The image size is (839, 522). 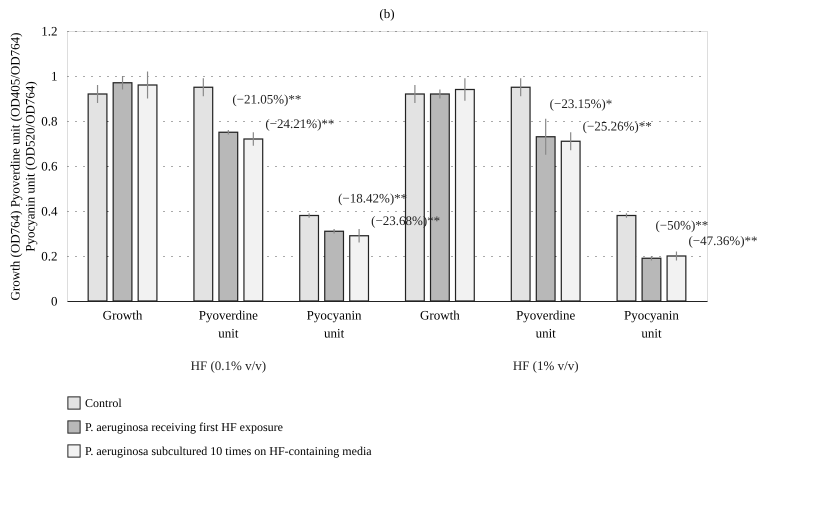 What do you see at coordinates (617, 126) in the screenshot?
I see `annotation: (−25.26%)**` at bounding box center [617, 126].